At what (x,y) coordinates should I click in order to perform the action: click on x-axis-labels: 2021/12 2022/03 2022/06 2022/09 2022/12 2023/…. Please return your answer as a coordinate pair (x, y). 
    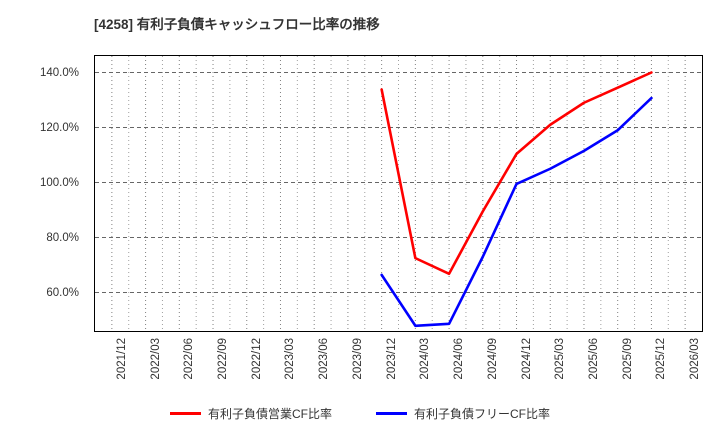
    Looking at the image, I should click on (398, 367).